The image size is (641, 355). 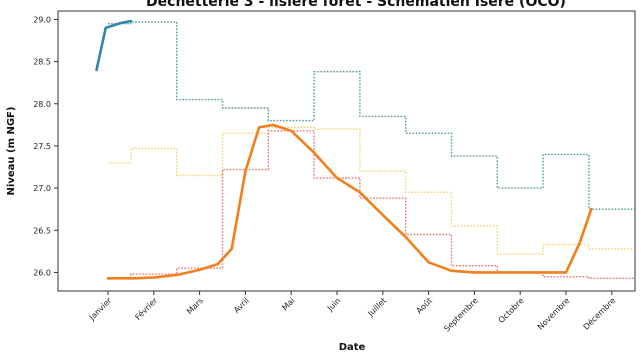 I want to click on x-tick-label-8: Septembre, so click(x=461, y=315).